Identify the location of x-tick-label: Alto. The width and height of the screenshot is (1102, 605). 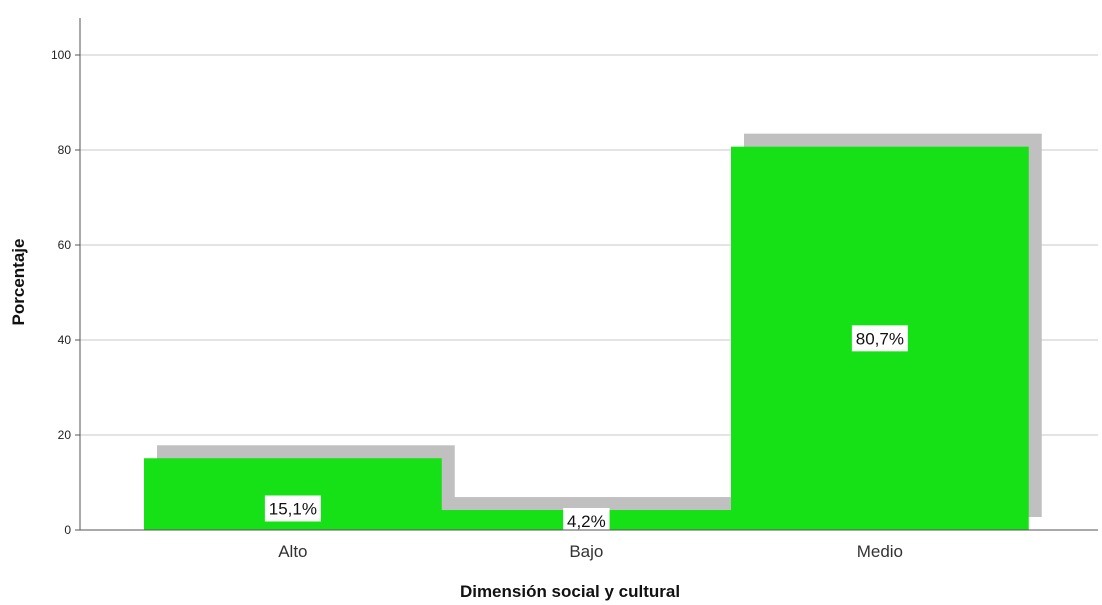
(292, 551).